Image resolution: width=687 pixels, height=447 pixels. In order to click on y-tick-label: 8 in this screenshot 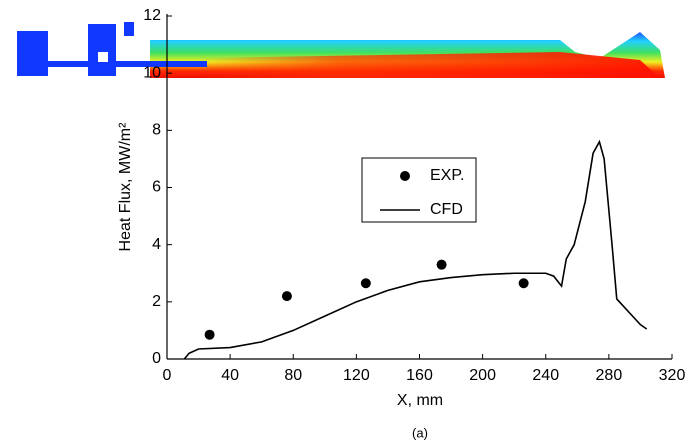, I will do `click(156, 130)`.